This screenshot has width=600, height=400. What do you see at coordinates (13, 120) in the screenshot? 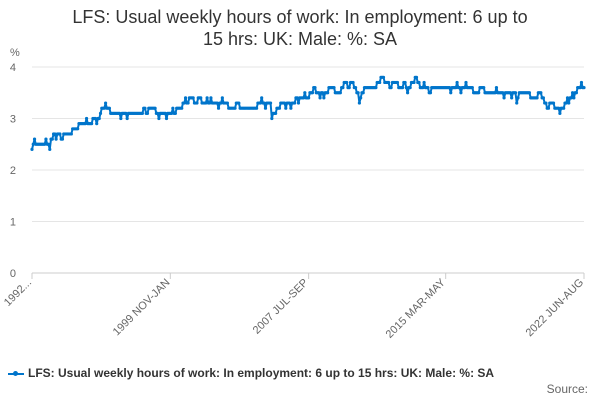
I see `y-tick-label: 3` at bounding box center [13, 120].